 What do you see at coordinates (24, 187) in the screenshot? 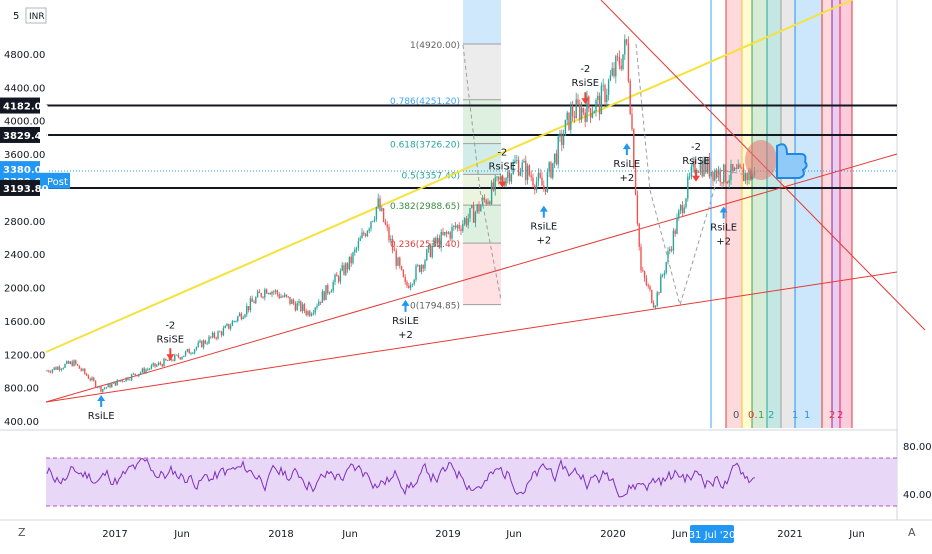
I see `price-tag: 3193.80` at bounding box center [24, 187].